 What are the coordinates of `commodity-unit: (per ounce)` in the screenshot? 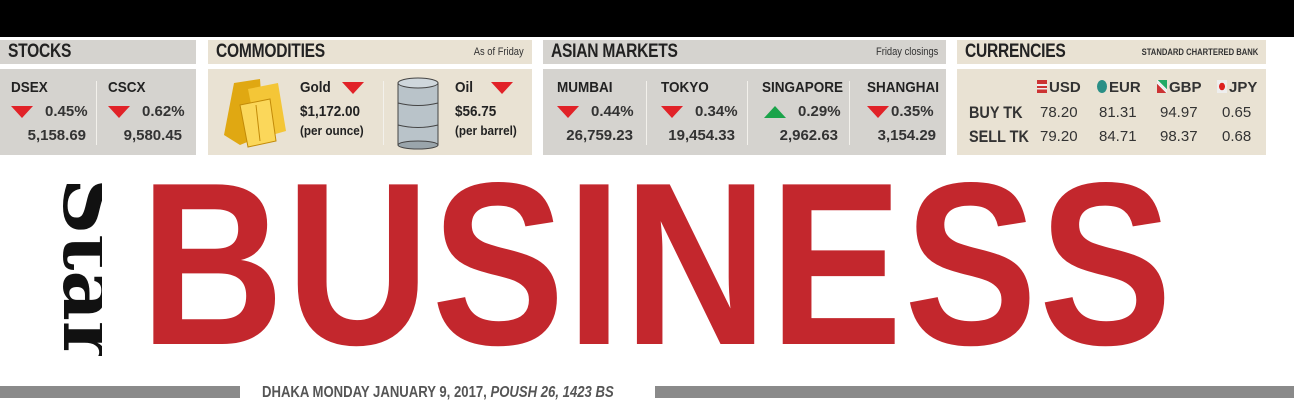 It's located at (332, 130).